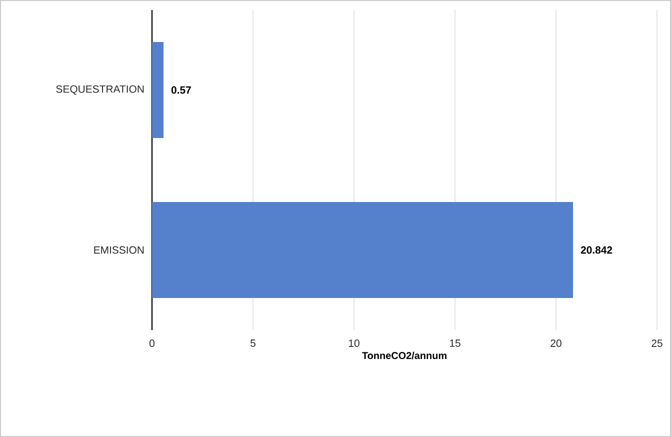 Image resolution: width=671 pixels, height=437 pixels. Describe the element at coordinates (657, 343) in the screenshot. I see `x-tick-label: 25` at that location.